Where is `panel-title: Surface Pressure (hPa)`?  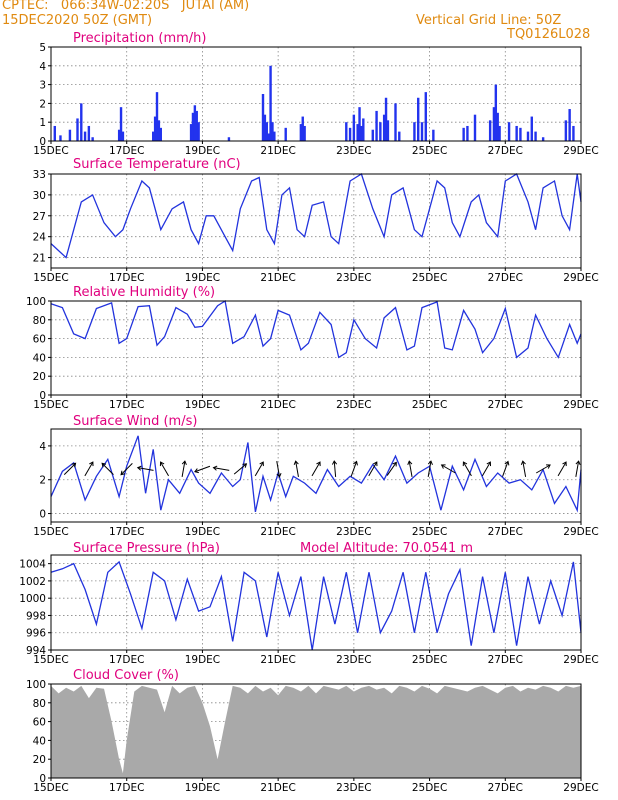 panel-title: Surface Pressure (hPa) is located at coordinates (146, 548).